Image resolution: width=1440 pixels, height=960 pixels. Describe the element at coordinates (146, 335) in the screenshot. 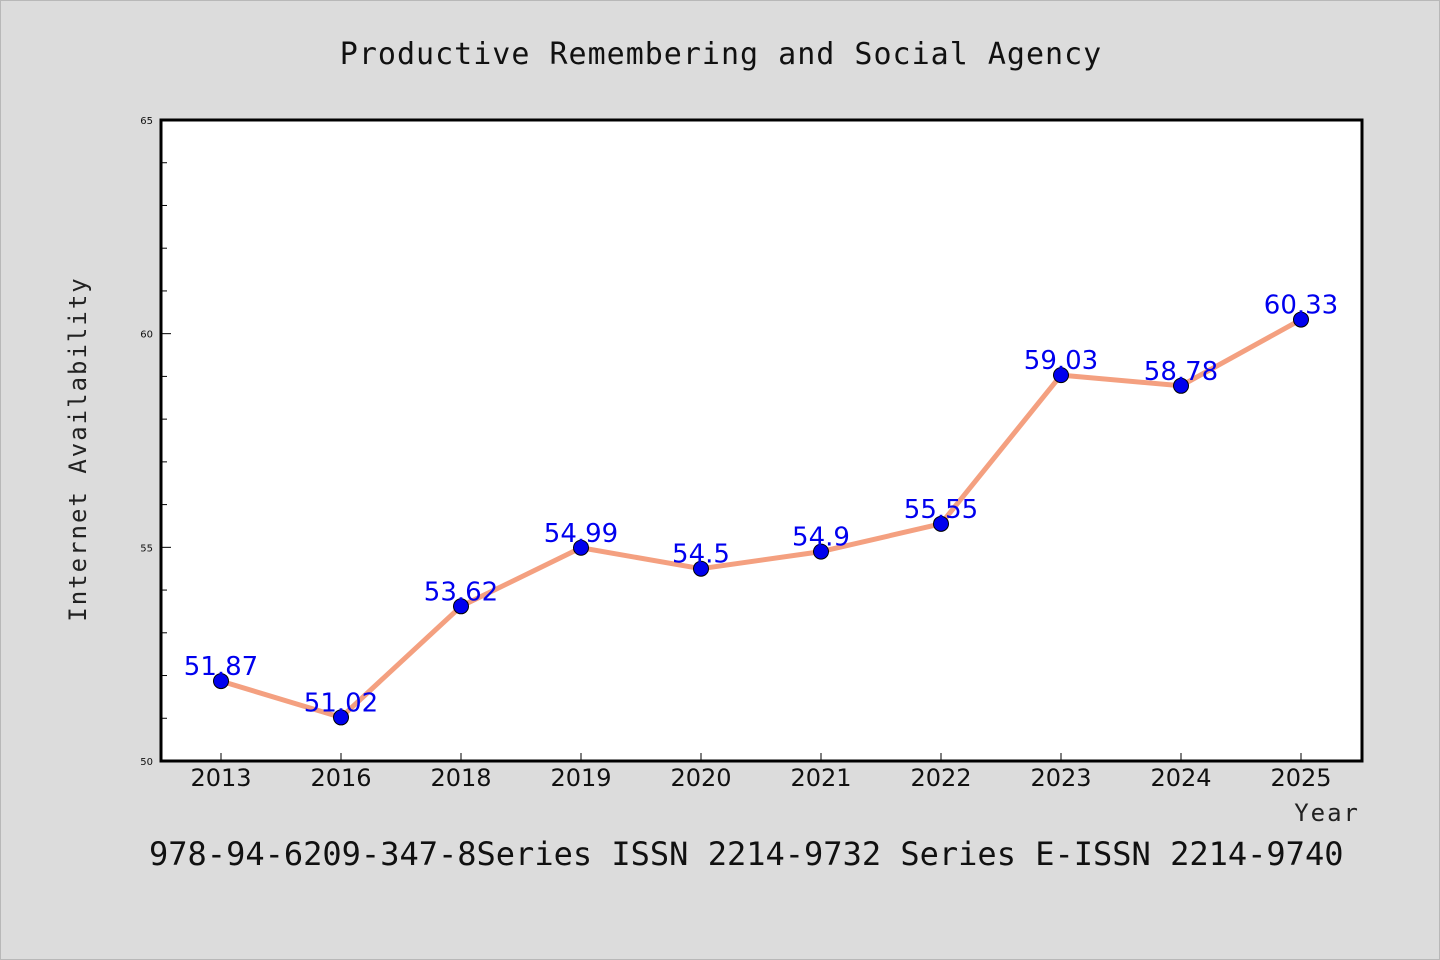

I see `y-tick-label: 60` at that location.